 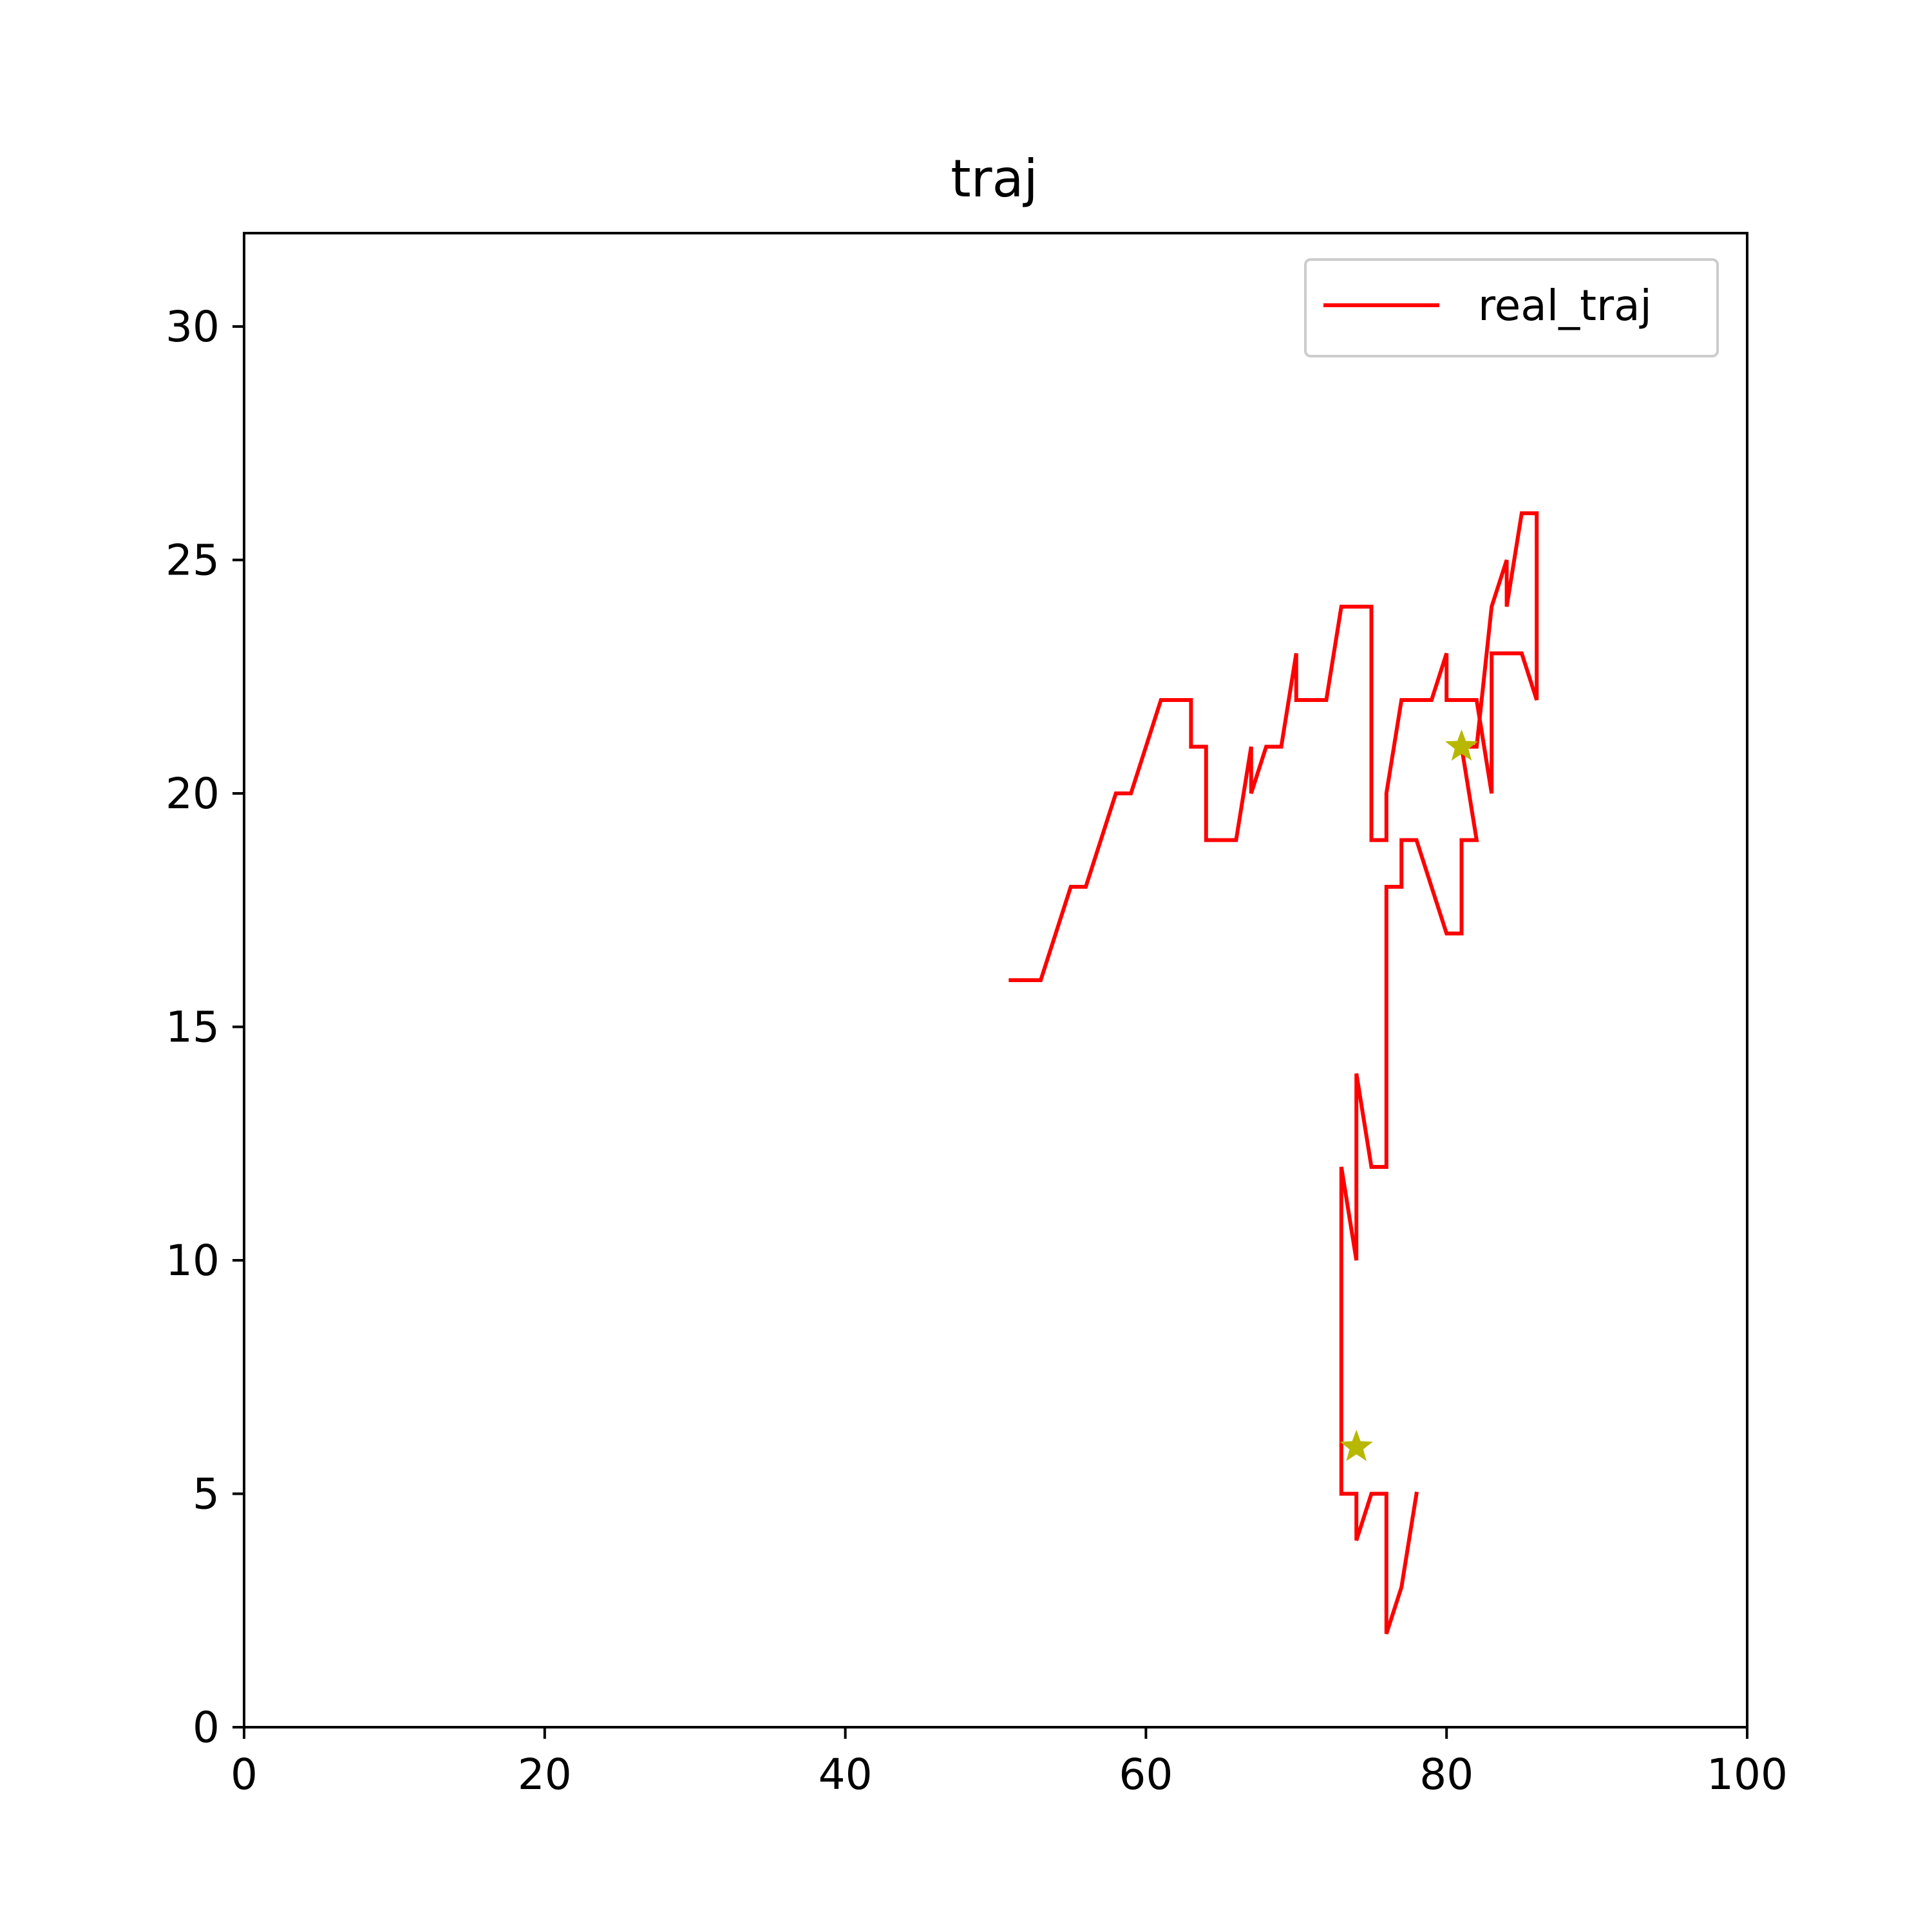 What do you see at coordinates (193, 560) in the screenshot?
I see `y-tick-label-25: 25` at bounding box center [193, 560].